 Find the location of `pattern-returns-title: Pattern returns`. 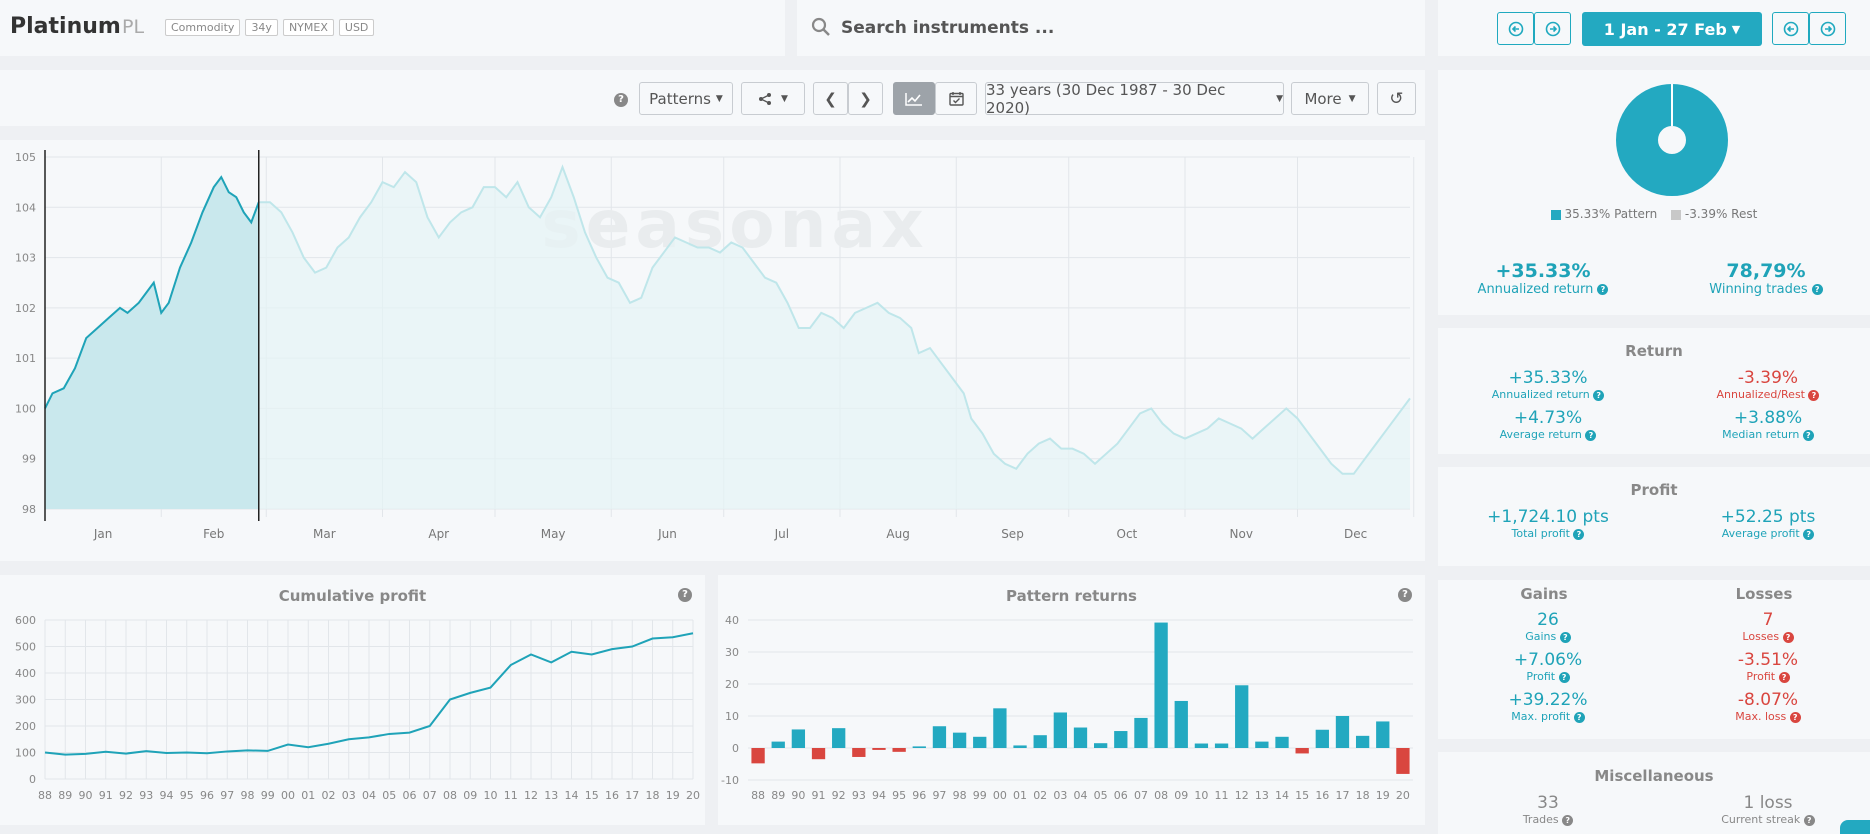

pattern-returns-title: Pattern returns is located at coordinates (1071, 596).